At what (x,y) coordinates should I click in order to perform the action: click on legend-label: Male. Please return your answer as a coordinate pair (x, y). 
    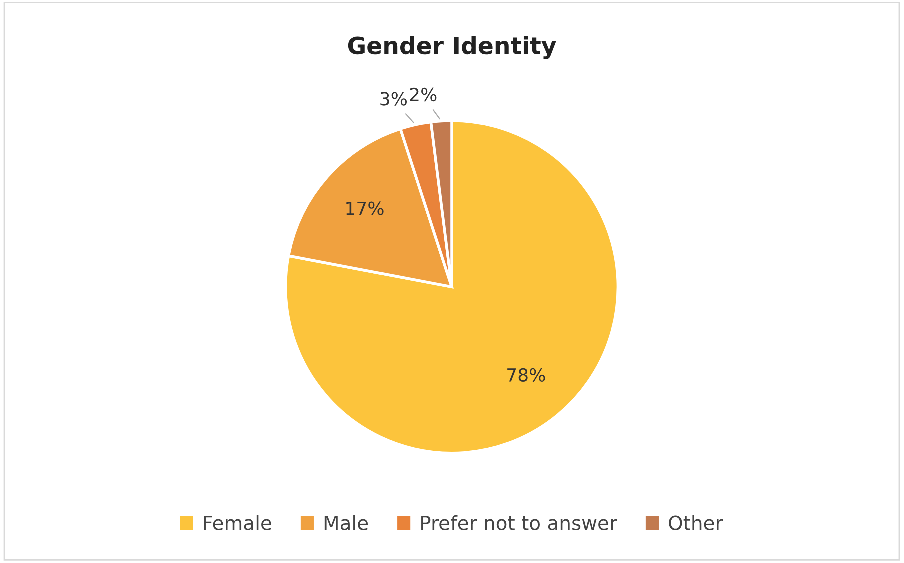
    Looking at the image, I should click on (346, 522).